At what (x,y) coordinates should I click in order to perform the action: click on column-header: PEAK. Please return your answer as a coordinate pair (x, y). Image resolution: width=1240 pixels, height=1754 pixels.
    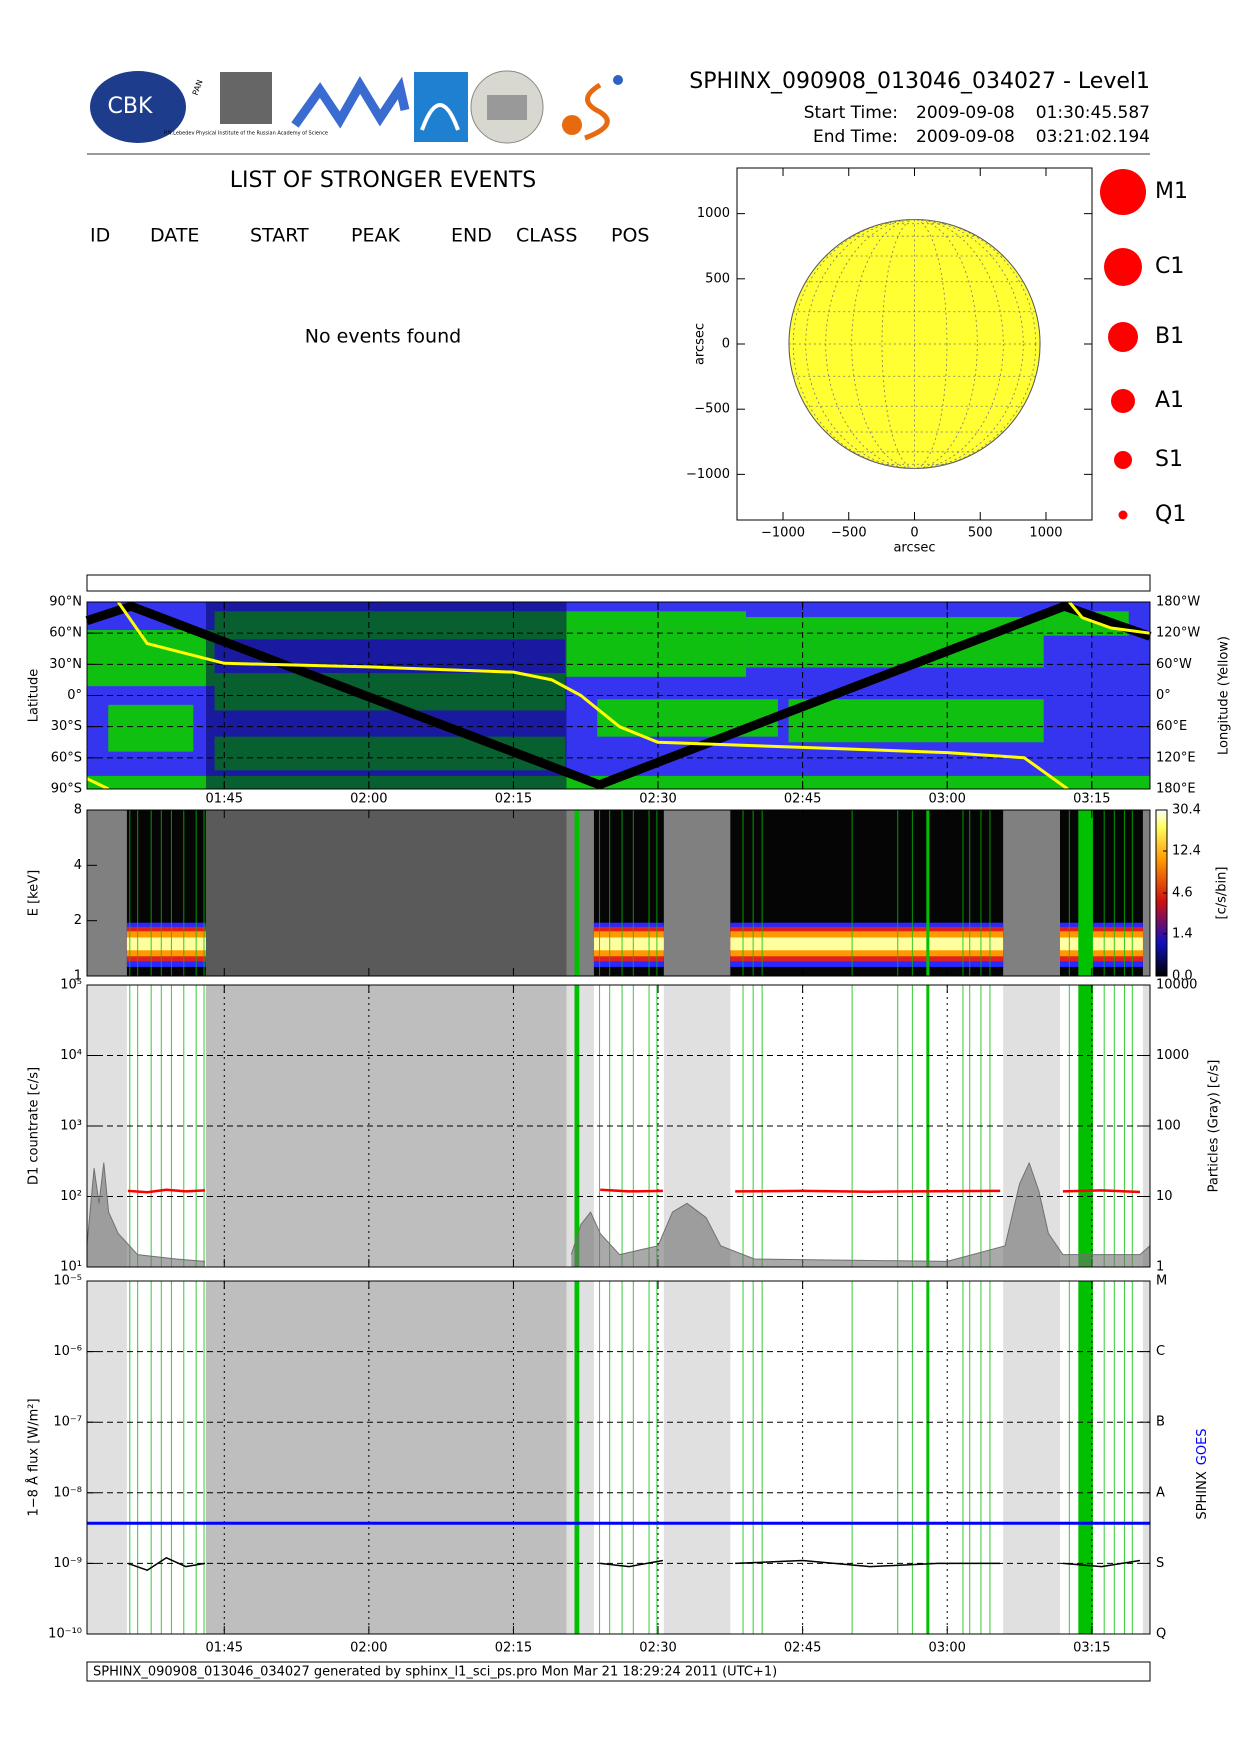
    Looking at the image, I should click on (375, 236).